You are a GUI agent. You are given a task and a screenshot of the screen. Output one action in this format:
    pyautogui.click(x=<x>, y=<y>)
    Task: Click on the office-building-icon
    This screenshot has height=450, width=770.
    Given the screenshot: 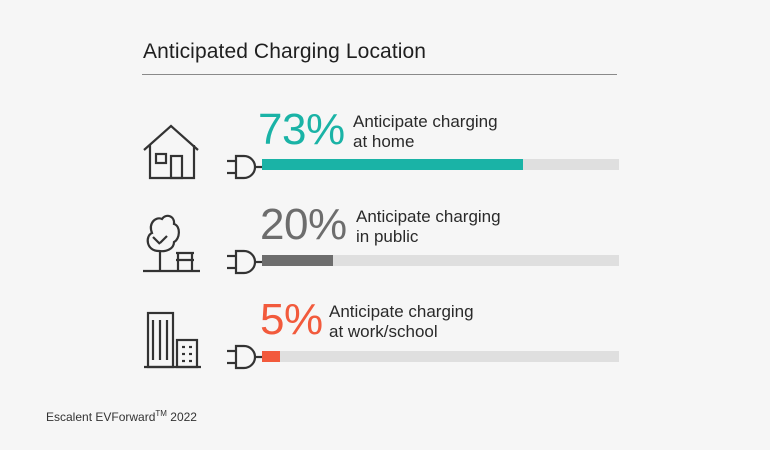 What is the action you would take?
    pyautogui.click(x=172, y=340)
    